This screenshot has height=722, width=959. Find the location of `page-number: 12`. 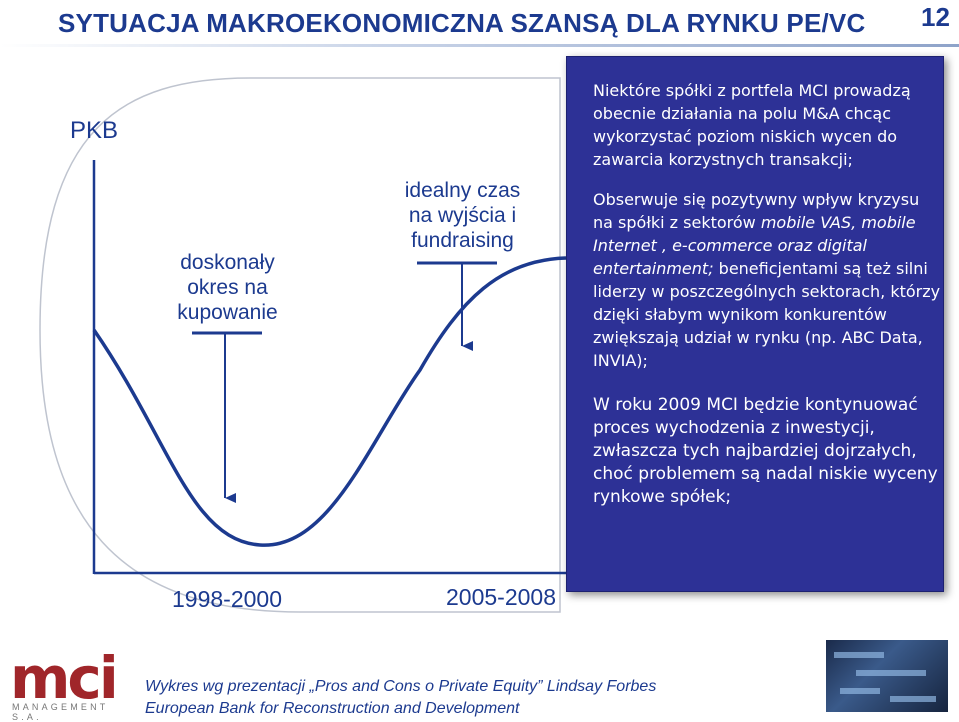

page-number: 12 is located at coordinates (935, 17).